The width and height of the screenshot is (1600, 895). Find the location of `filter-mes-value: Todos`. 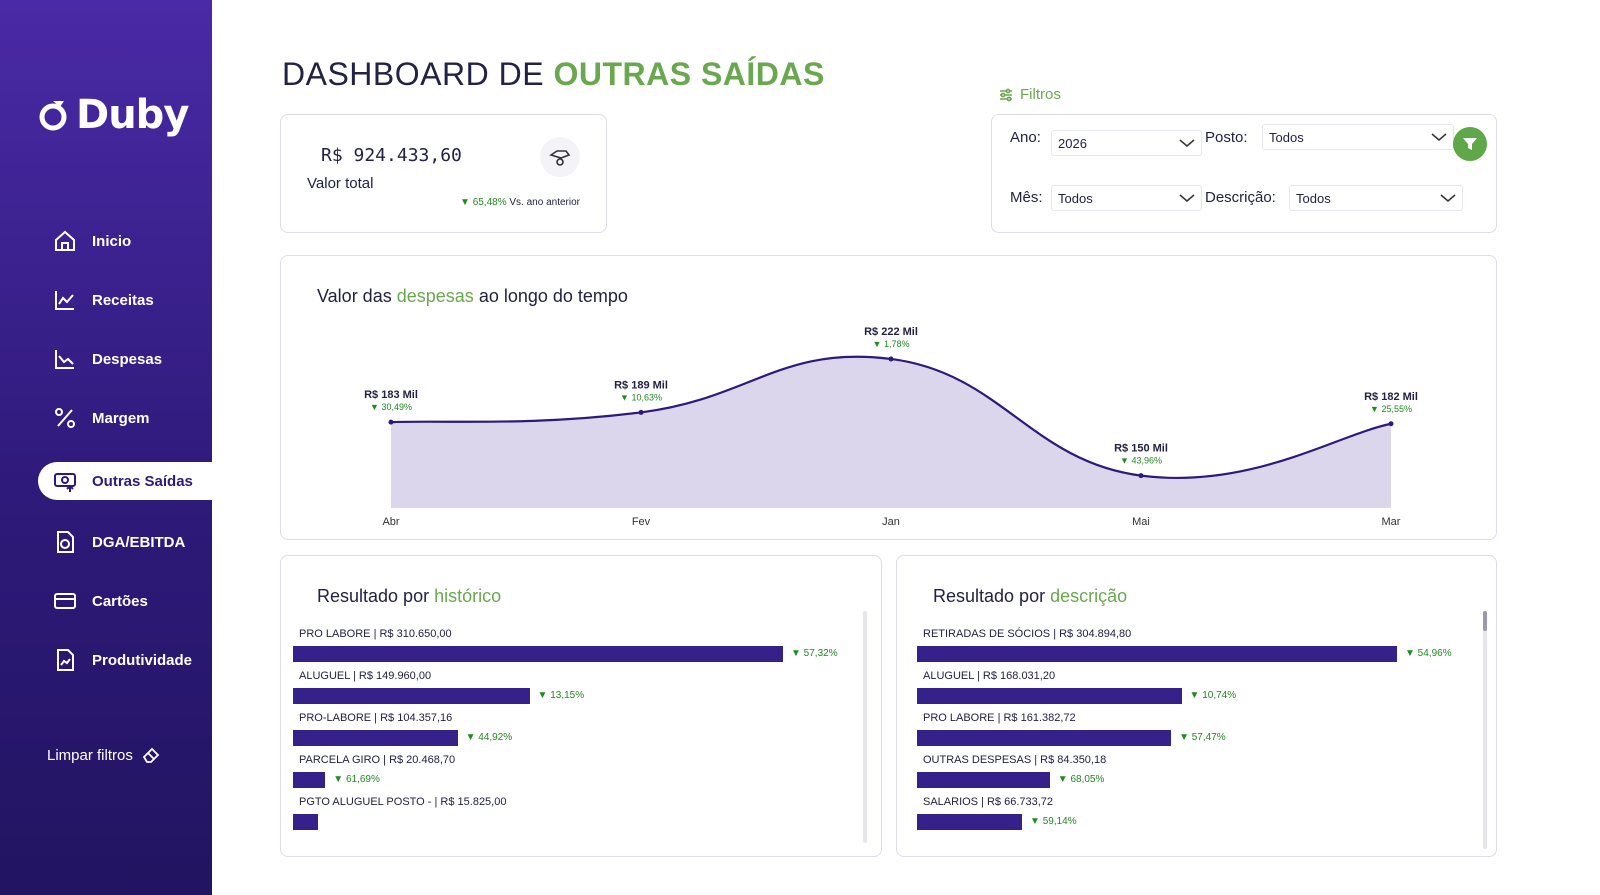

filter-mes-value: Todos is located at coordinates (1075, 198).